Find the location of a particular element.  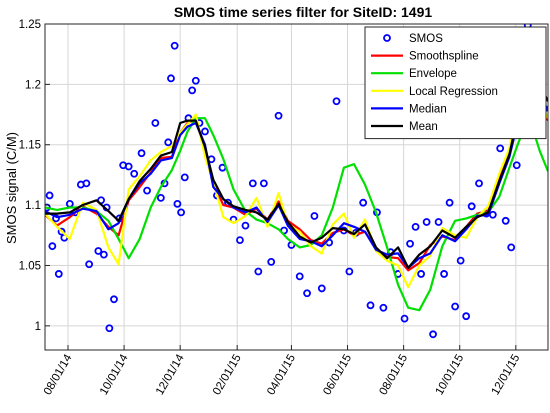

x-tick-label: 10/01/14 is located at coordinates (114, 374).